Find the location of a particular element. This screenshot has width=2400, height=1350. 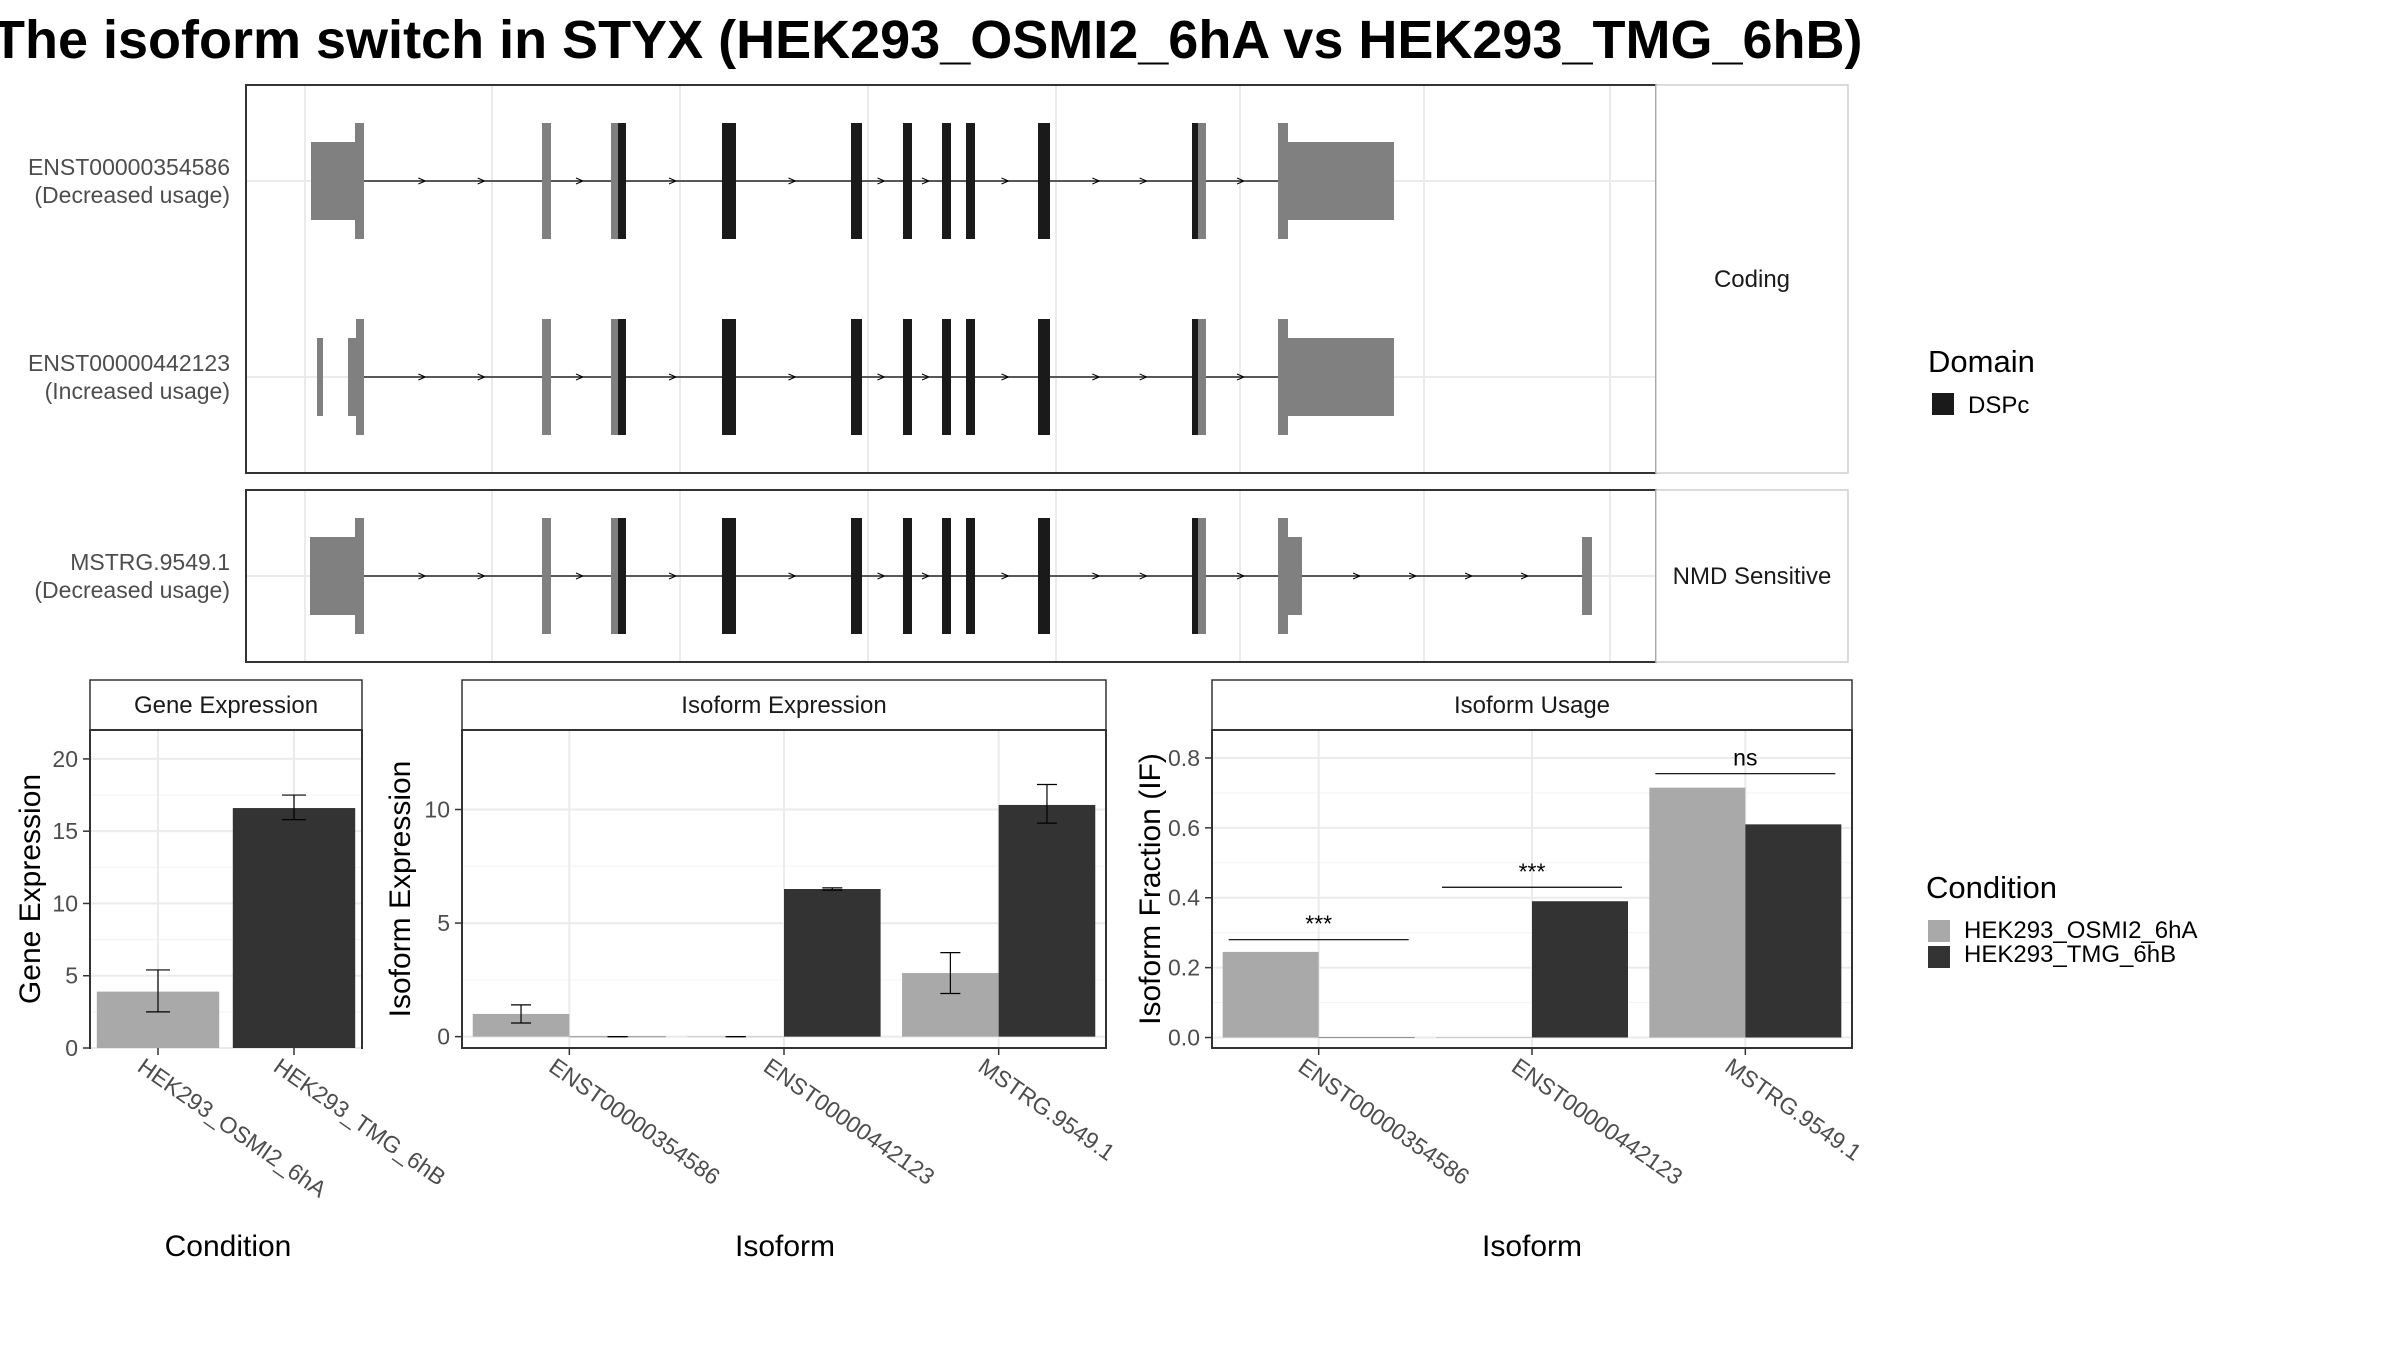

transcript-usage: (Increased usage) is located at coordinates (137, 391).